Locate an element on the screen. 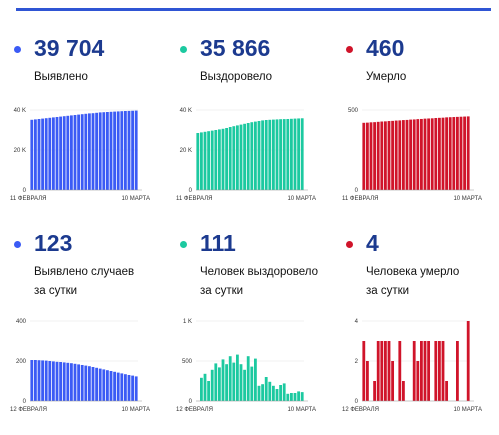 This screenshot has height=435, width=499. y-tick-label: 400 is located at coordinates (21, 322).